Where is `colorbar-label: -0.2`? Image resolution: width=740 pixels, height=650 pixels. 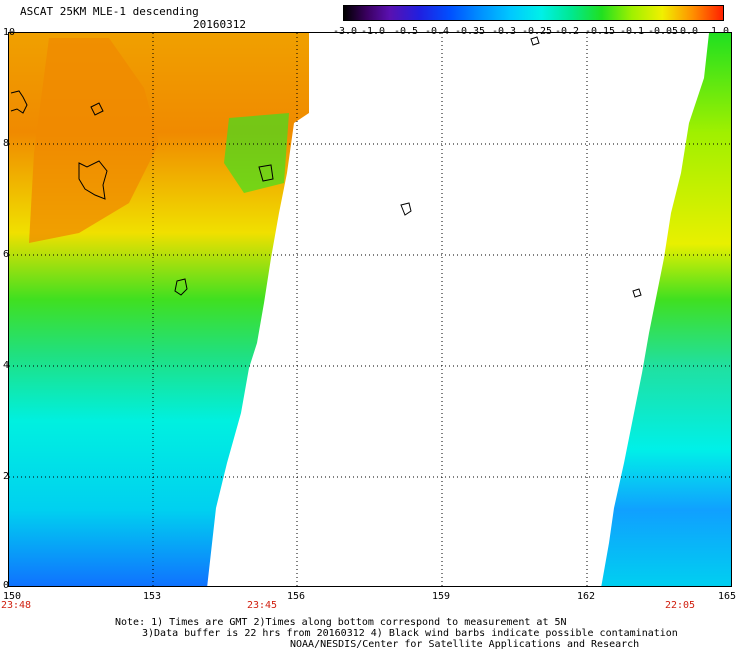
colorbar-label: -0.2 is located at coordinates (567, 31).